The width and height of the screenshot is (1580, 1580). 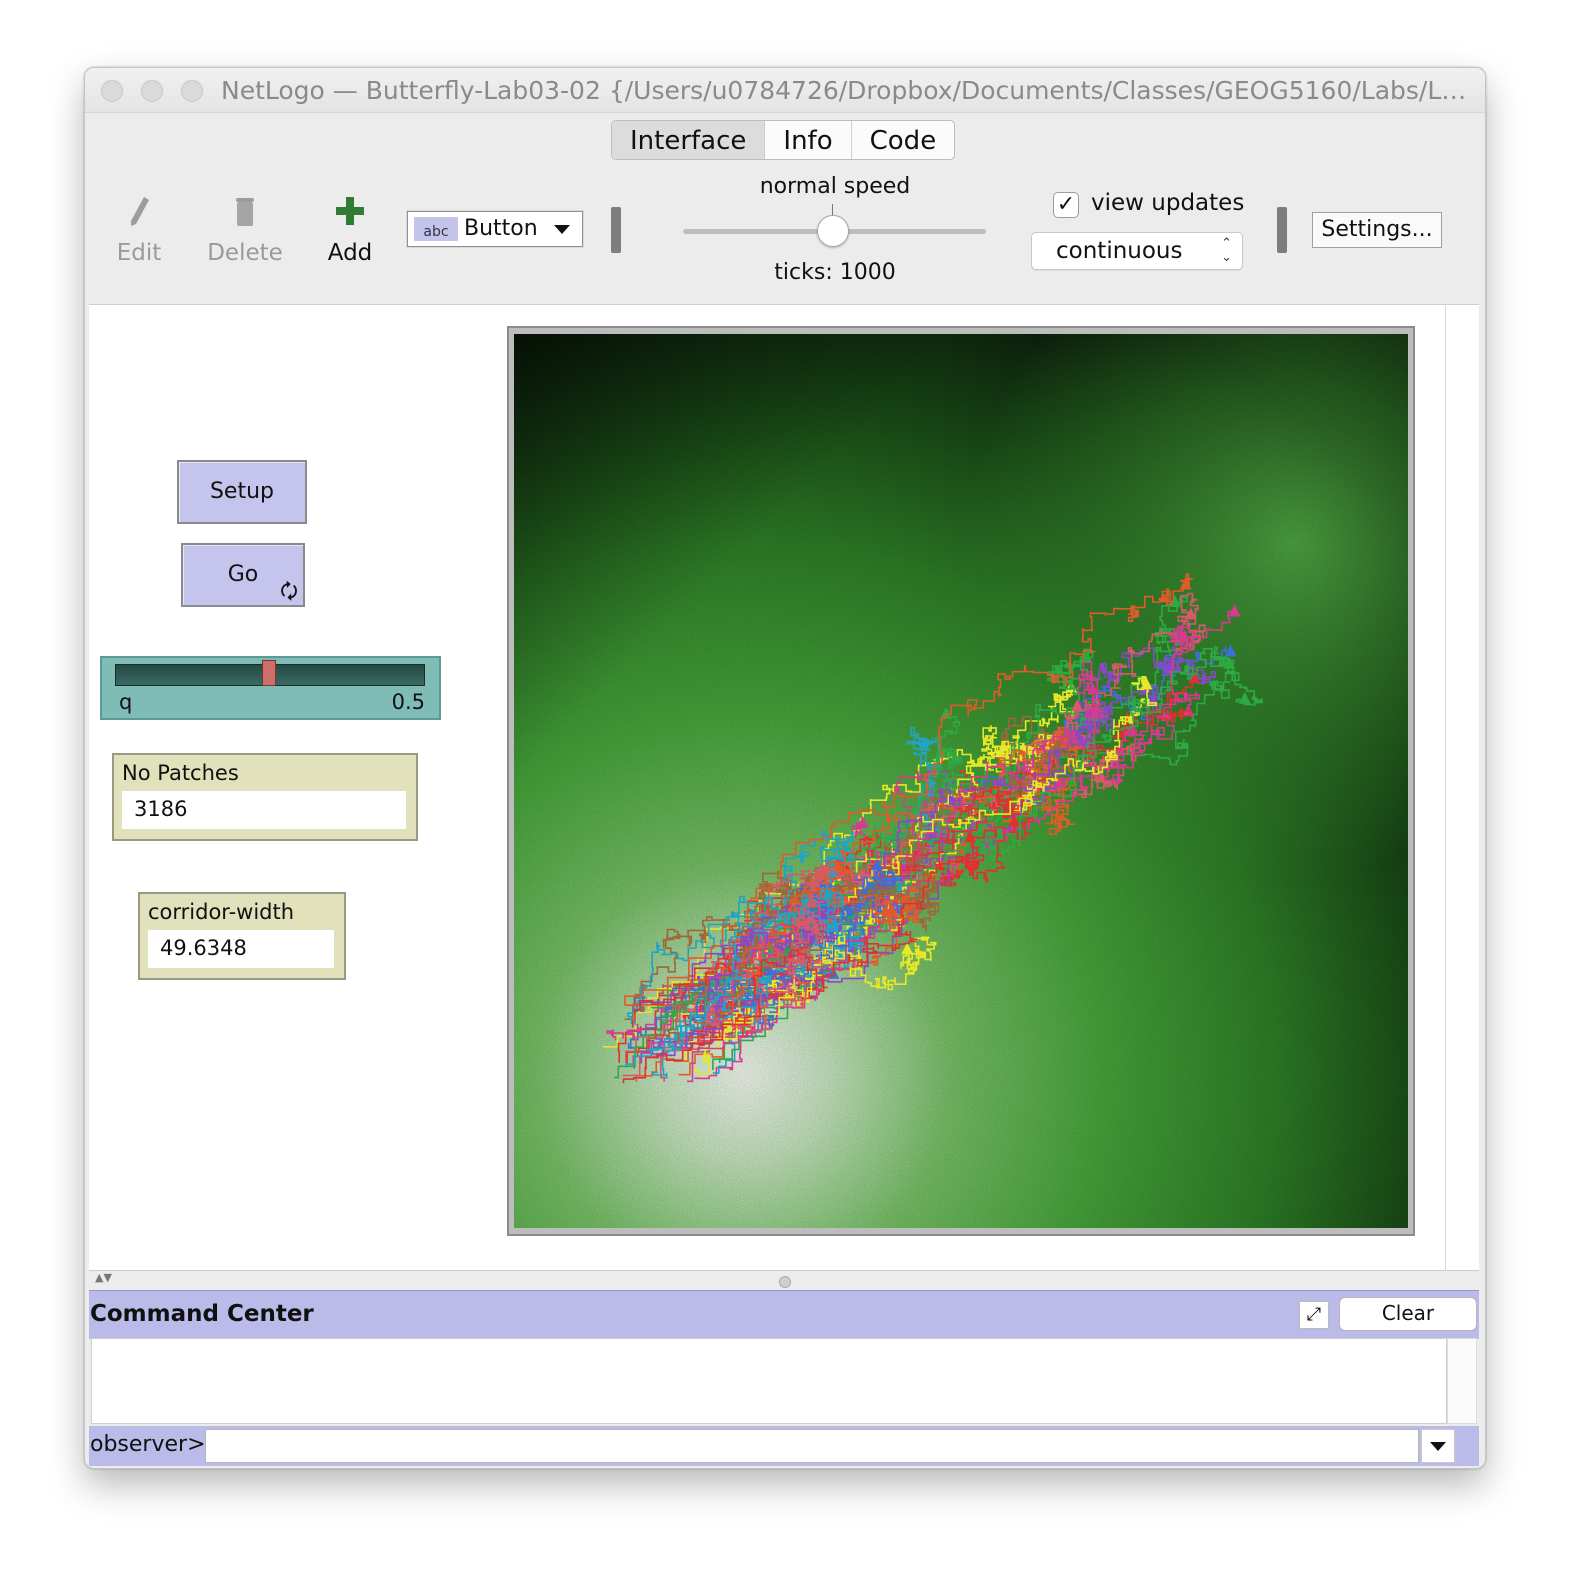 I want to click on add-button: Add, so click(x=350, y=230).